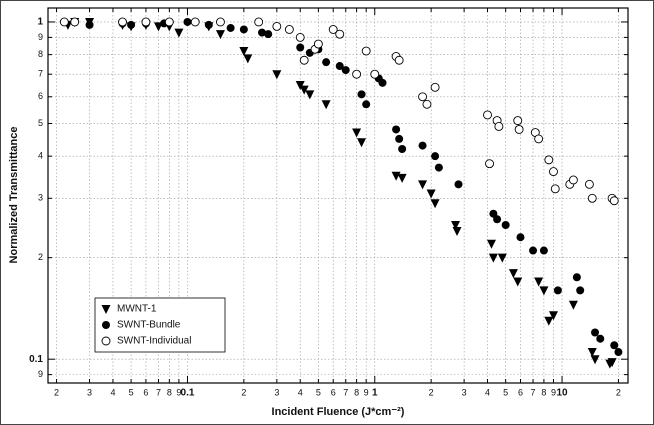 This screenshot has height=425, width=654. Describe the element at coordinates (145, 392) in the screenshot. I see `x-tick-label: 6` at that location.